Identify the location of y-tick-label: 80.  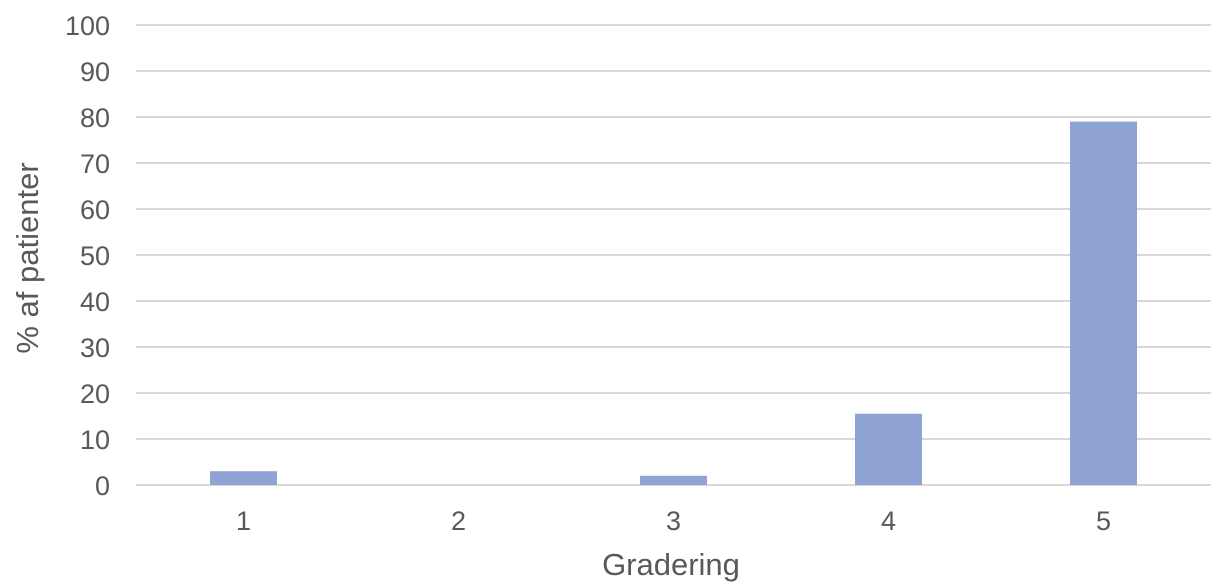
(95, 118).